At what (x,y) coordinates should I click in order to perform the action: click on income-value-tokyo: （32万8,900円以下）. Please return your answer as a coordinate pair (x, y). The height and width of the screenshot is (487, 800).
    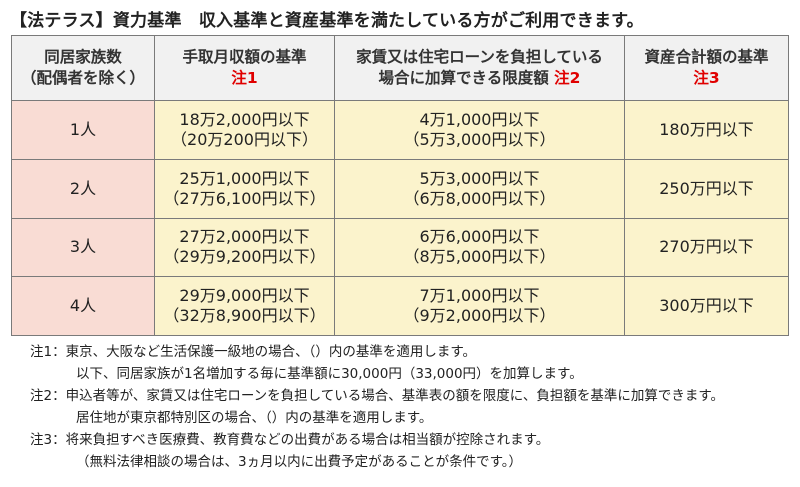
    Looking at the image, I should click on (244, 316).